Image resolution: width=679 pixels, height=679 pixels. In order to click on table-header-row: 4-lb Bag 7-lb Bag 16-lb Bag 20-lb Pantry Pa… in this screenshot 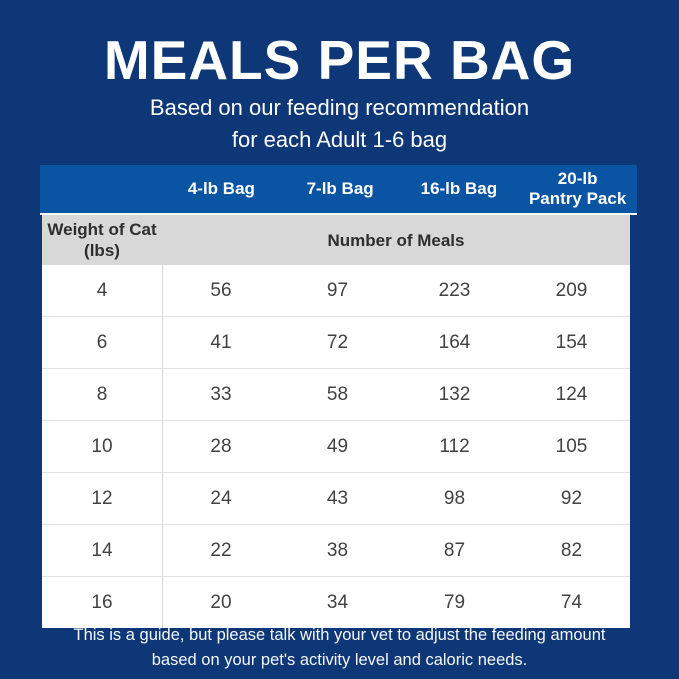, I will do `click(338, 190)`.